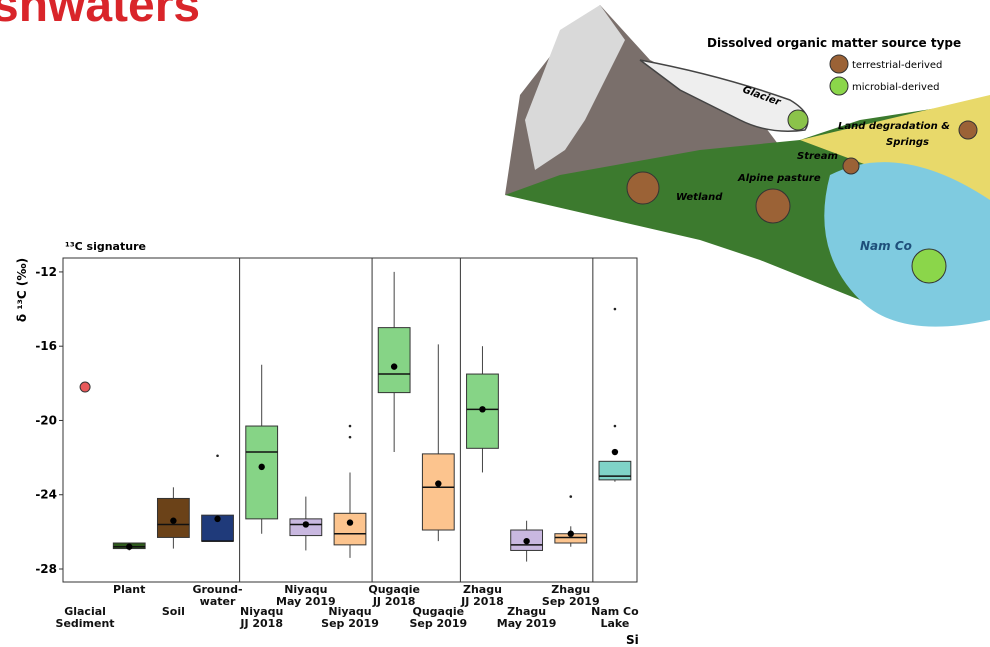 This screenshot has width=990, height=647. Describe the element at coordinates (570, 595) in the screenshot. I see `x-tick-label: Zhagu Sep 2019` at that location.